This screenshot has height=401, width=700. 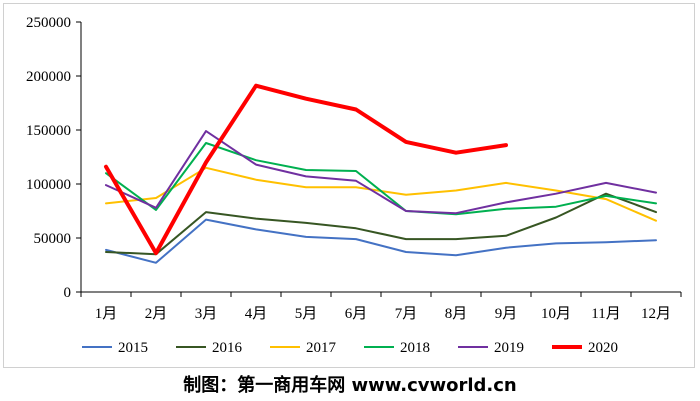 I want to click on x-tick-label: 4月, so click(x=256, y=314).